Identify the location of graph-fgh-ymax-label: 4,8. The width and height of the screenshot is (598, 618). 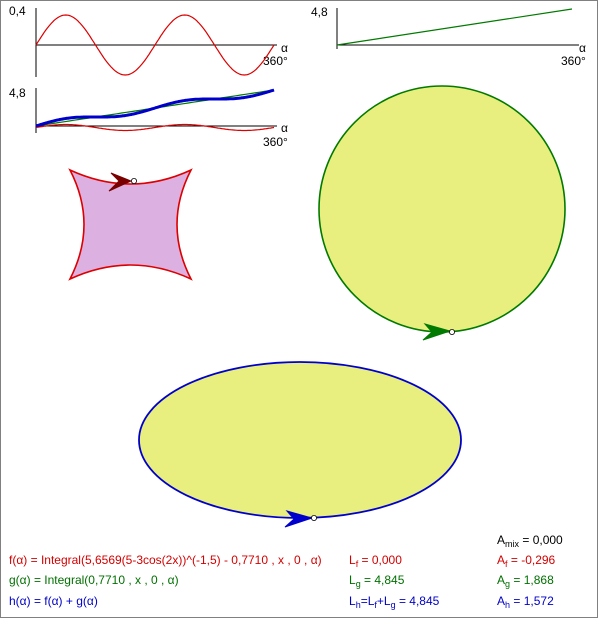
(17, 93).